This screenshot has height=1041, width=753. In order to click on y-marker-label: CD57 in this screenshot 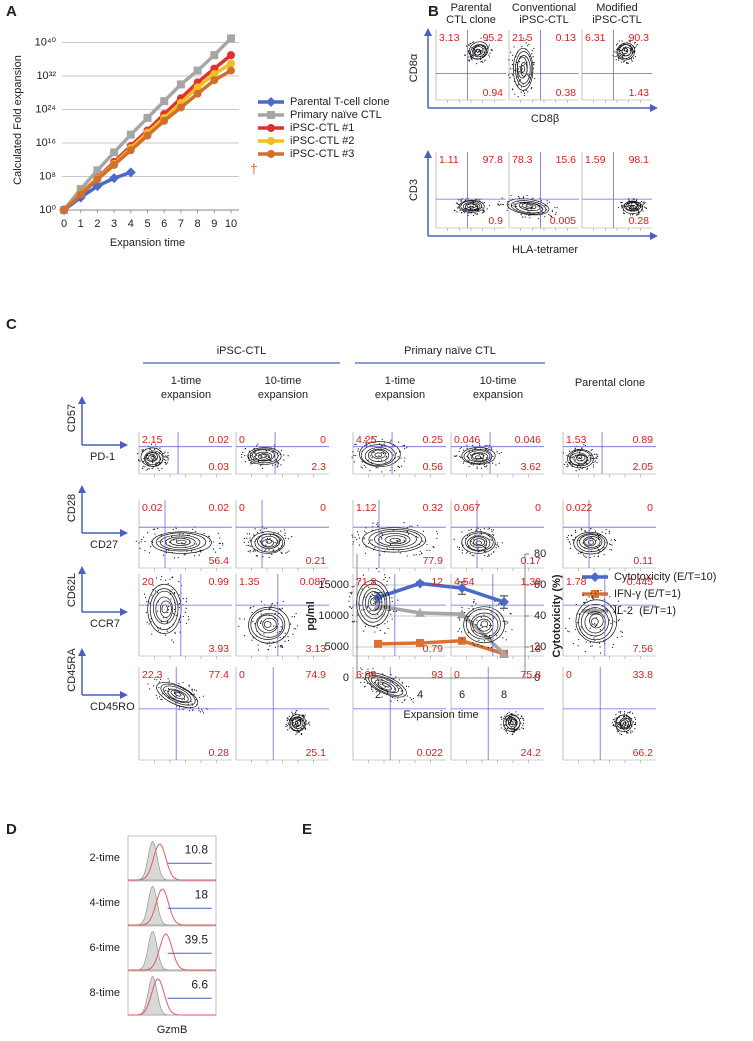, I will do `click(72, 418)`.